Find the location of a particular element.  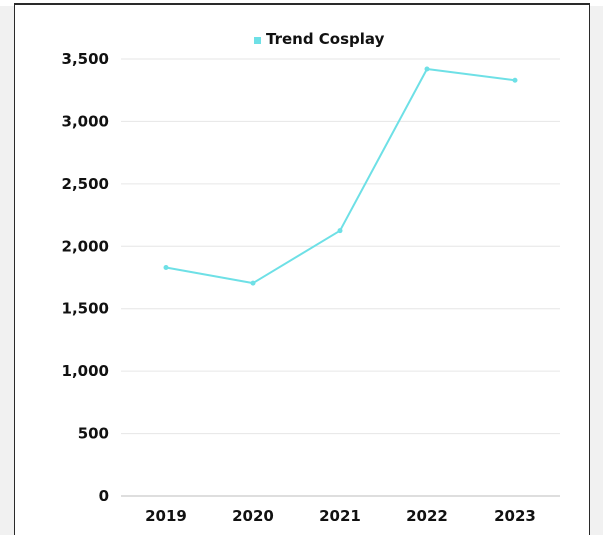

y-tick-label: 2,500 is located at coordinates (85, 184).